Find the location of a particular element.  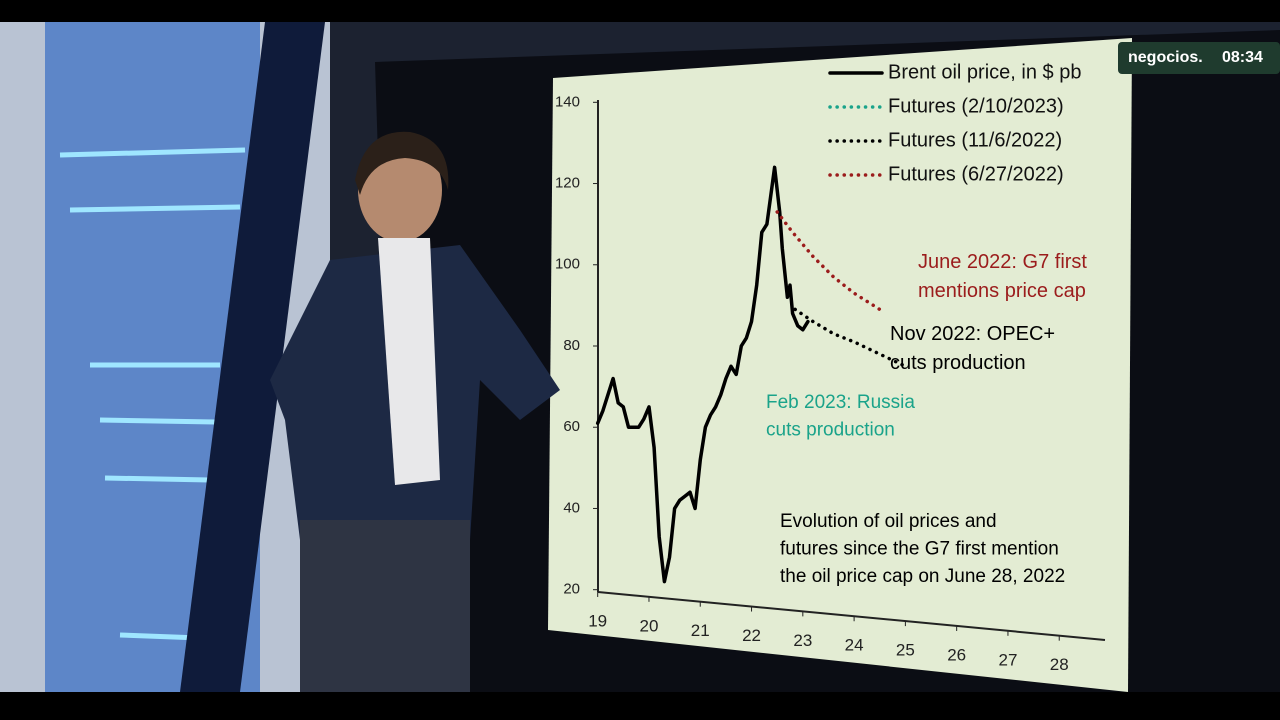

x-axis is located at coordinates (851, 616).